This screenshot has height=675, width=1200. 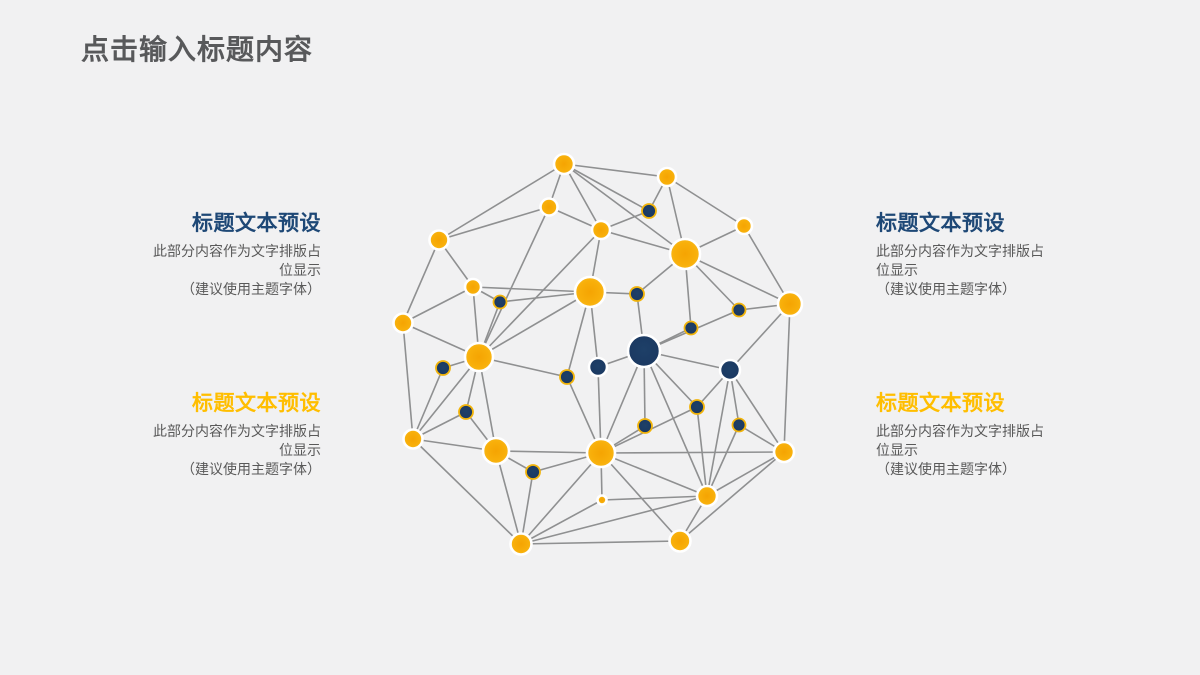 I want to click on text-block-top-right: 标题文本预设 此部分内容作为文字排版占 位显示 （建议使用主题字体）, so click(x=990, y=255).